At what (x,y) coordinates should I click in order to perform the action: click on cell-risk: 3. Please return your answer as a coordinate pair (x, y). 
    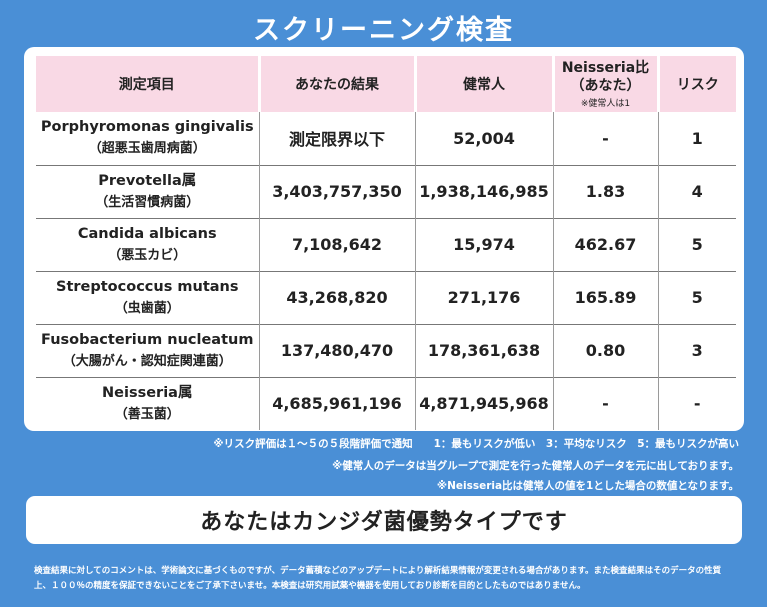
    Looking at the image, I should click on (696, 350).